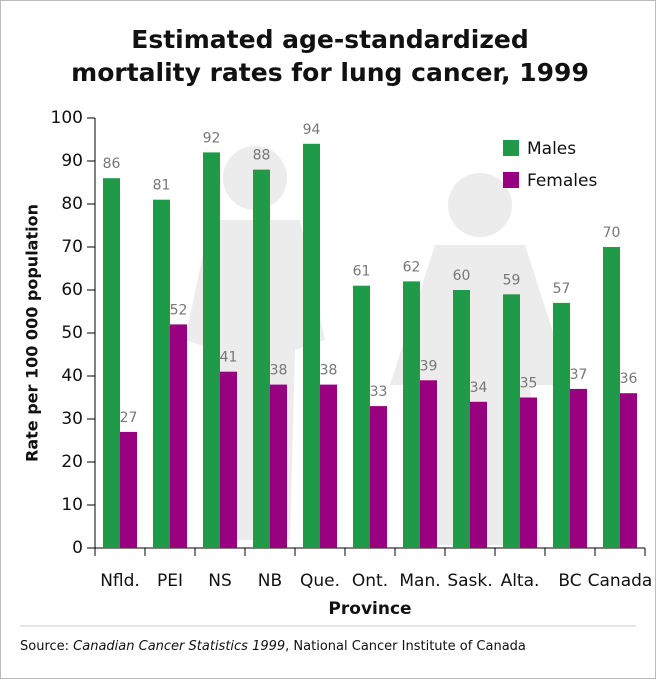  I want to click on value-label: 92, so click(212, 138).